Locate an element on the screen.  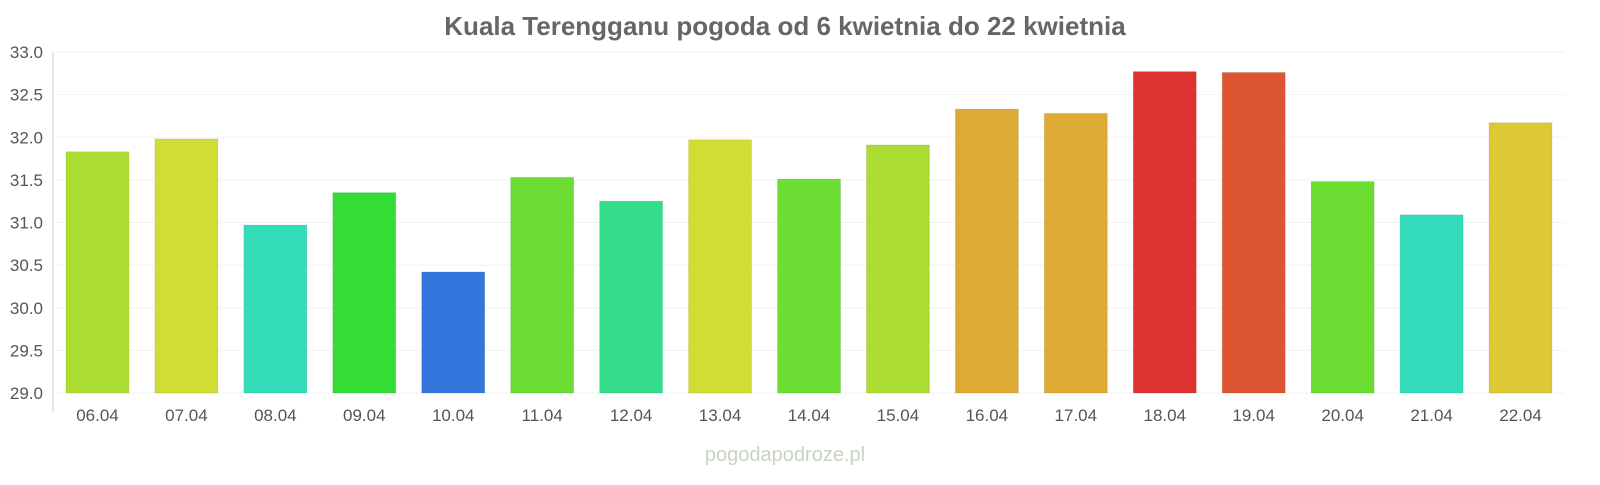
bar-09.04 is located at coordinates (364, 293).